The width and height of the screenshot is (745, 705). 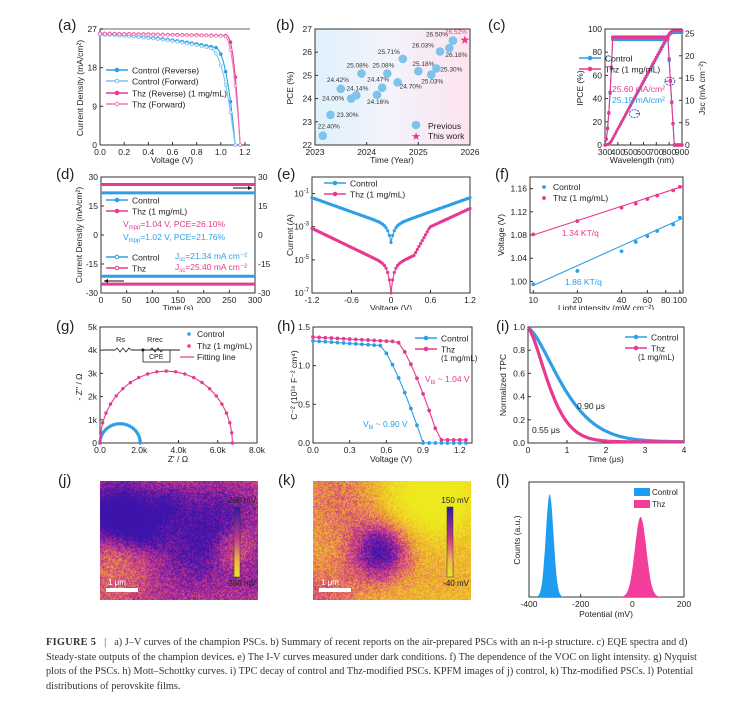 I want to click on legend-l-1-swatch, so click(x=642, y=504).